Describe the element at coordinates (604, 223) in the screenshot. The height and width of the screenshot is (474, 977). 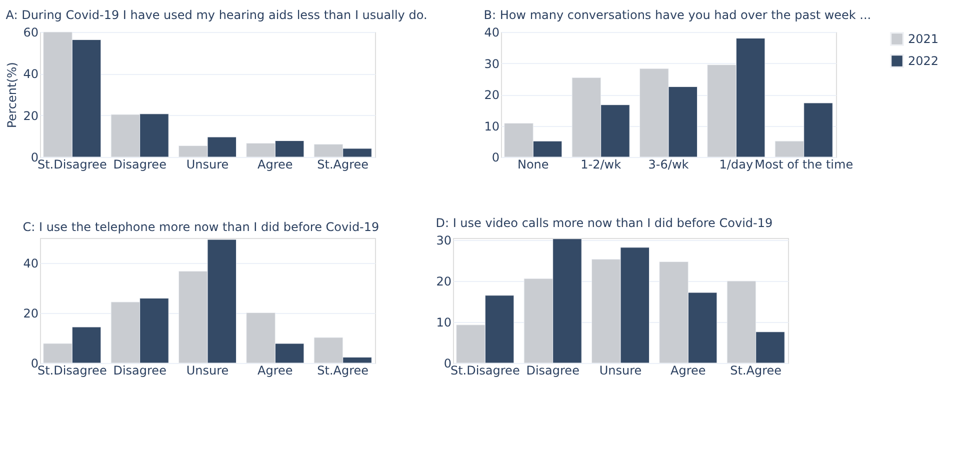
I see `chart-title: D: I use video calls more now than I did before Covid-19` at that location.